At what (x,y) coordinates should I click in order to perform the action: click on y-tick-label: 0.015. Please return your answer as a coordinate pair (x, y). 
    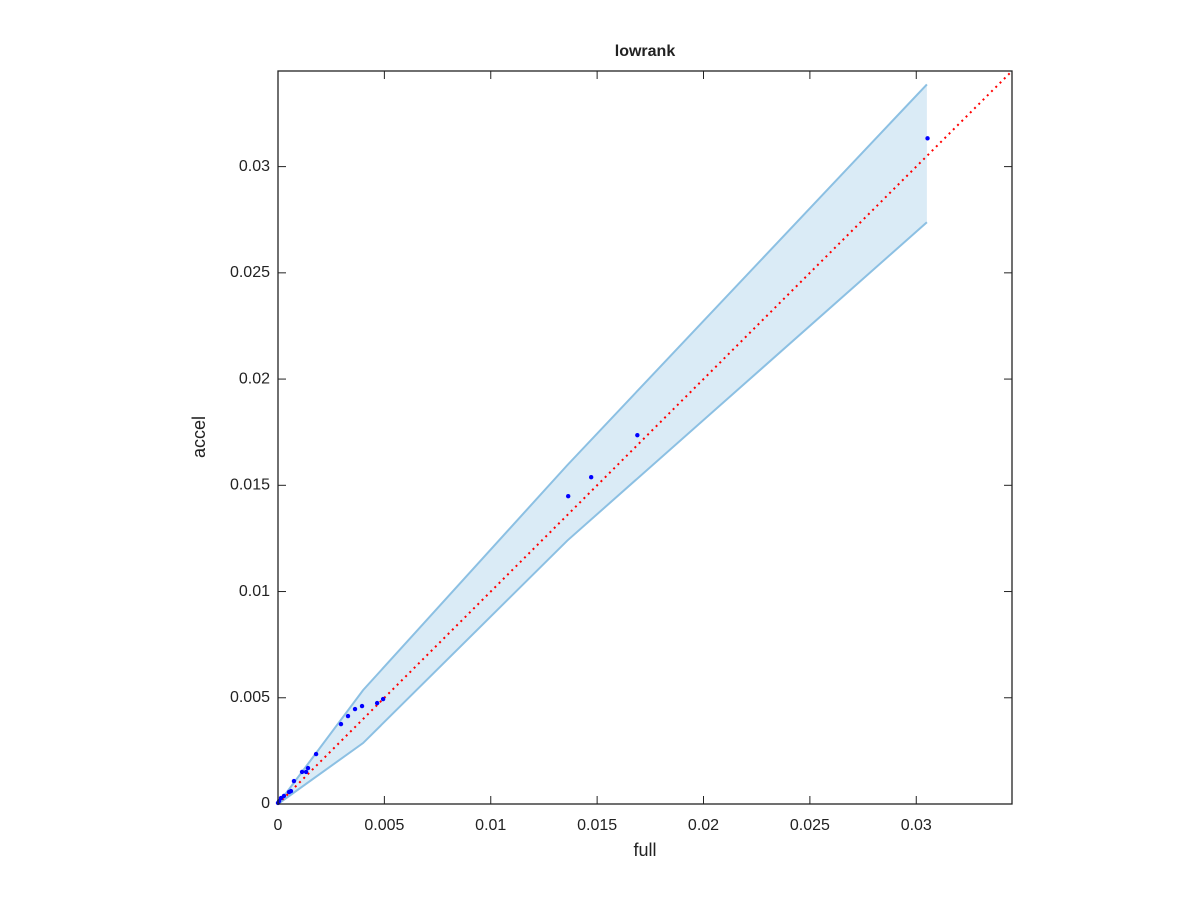
    Looking at the image, I should click on (250, 485).